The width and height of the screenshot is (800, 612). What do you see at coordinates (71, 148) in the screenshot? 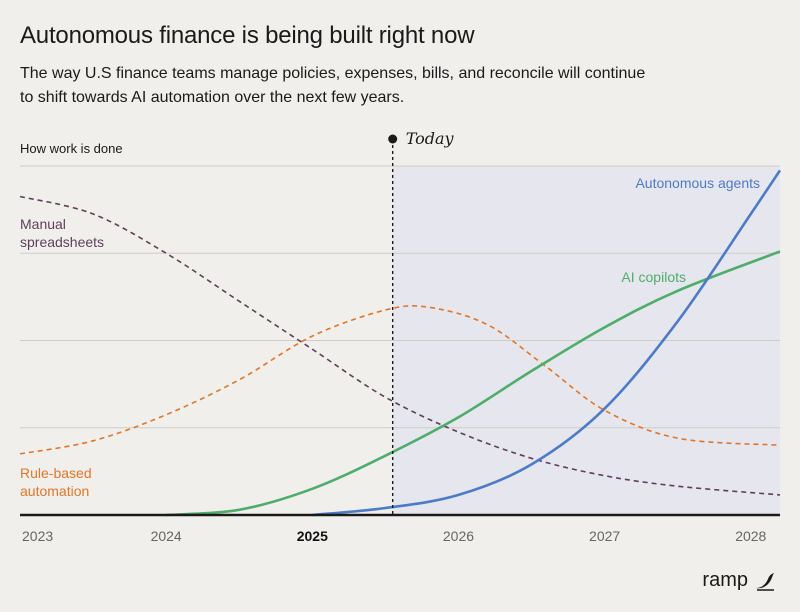
I see `y-axis-label: How work is done` at bounding box center [71, 148].